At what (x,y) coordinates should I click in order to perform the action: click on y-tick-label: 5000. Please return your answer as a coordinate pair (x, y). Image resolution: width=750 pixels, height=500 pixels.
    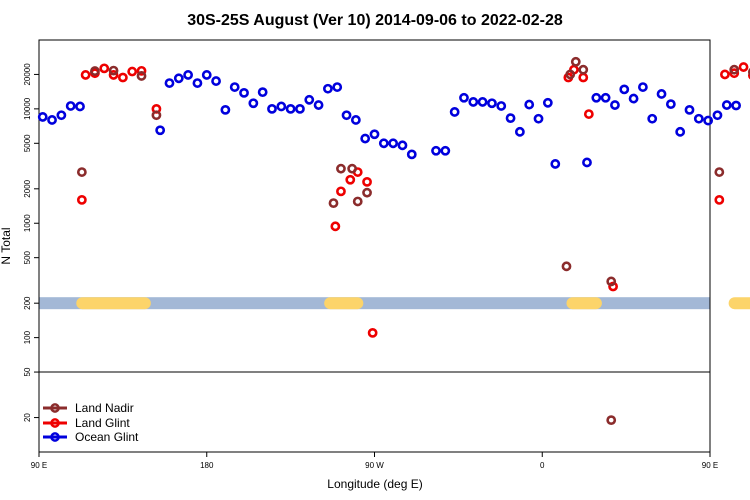
    Looking at the image, I should click on (27, 143).